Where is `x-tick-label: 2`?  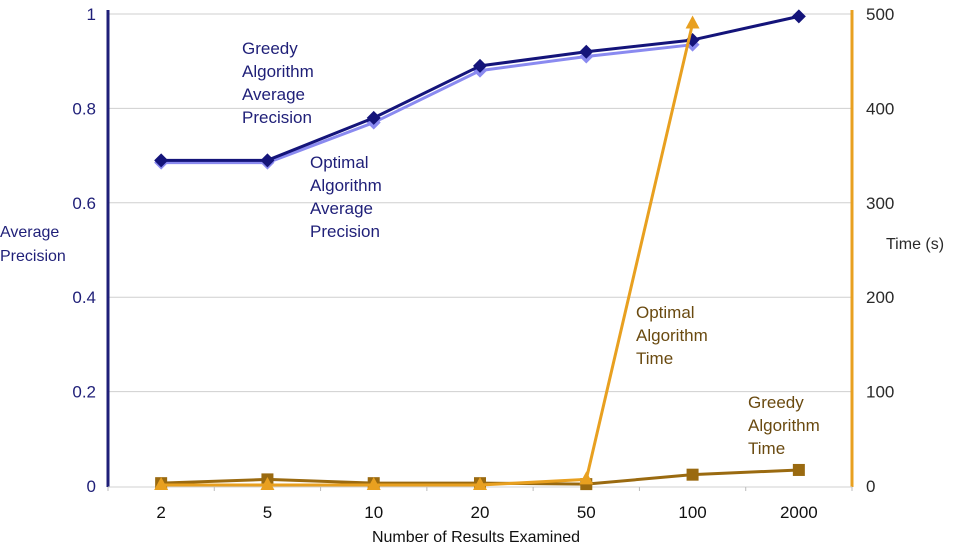 x-tick-label: 2 is located at coordinates (160, 512).